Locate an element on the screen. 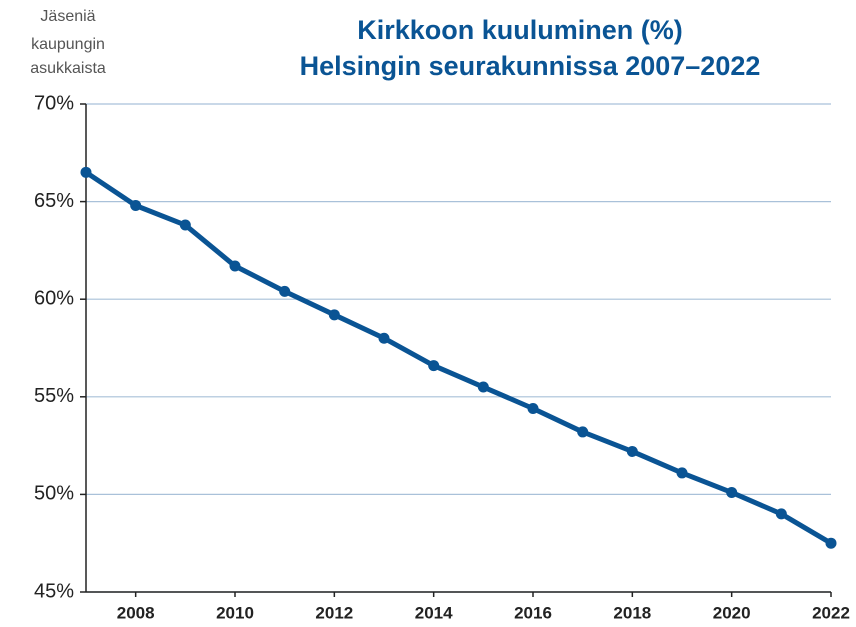 This screenshot has height=627, width=856. y-axis-label: asukkaista is located at coordinates (68, 68).